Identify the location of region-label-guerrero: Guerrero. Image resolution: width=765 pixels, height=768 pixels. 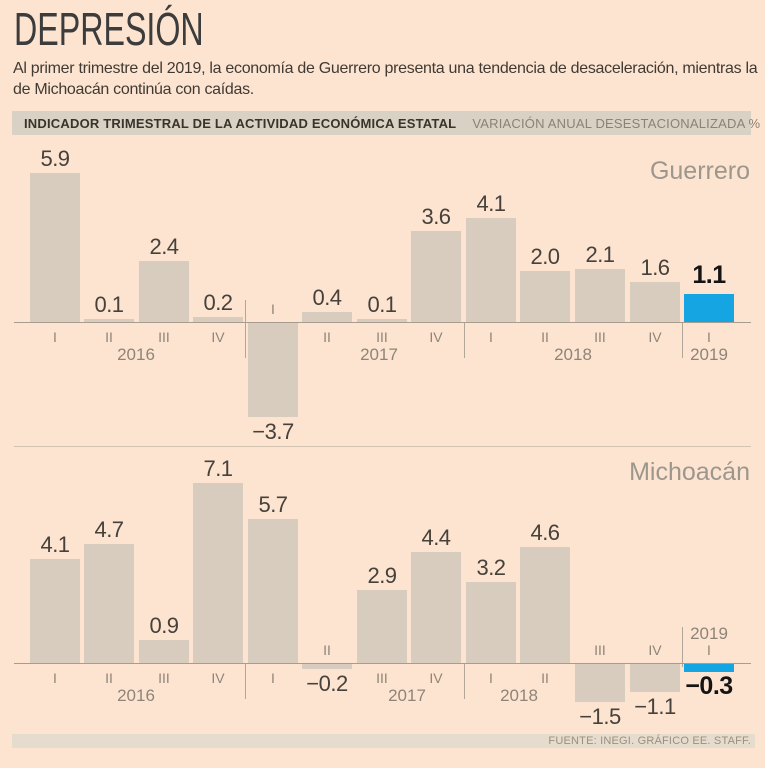
(699, 171).